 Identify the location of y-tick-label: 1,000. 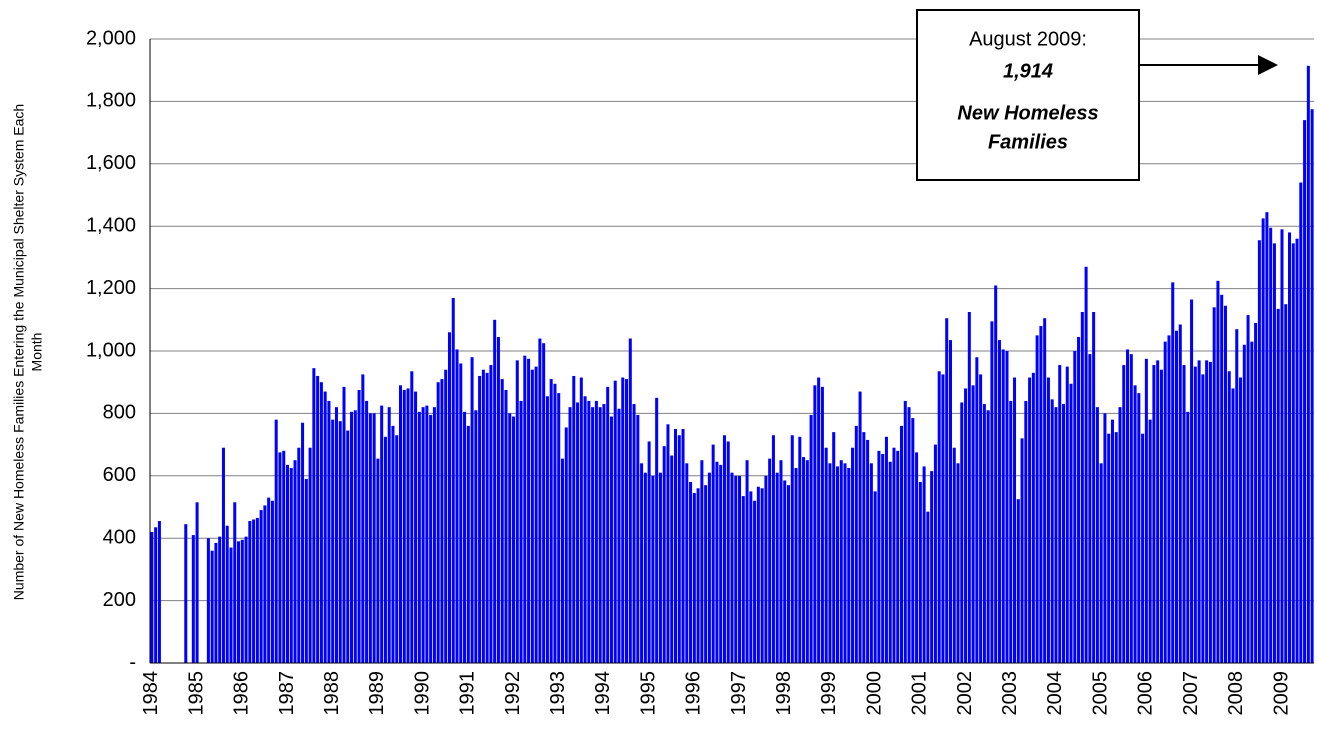
(111, 350).